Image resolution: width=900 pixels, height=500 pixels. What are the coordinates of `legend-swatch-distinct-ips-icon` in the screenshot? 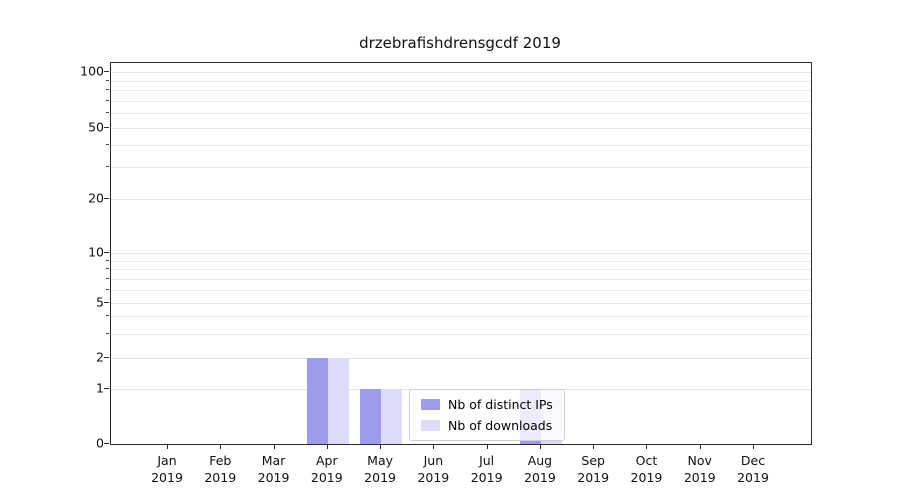 It's located at (430, 404).